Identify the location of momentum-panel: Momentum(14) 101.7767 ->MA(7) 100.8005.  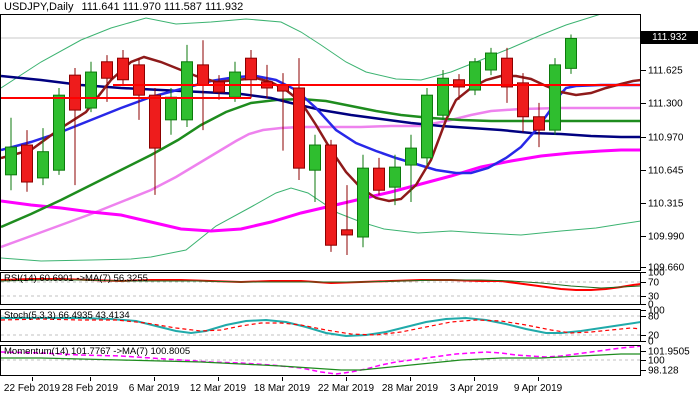
(320, 360).